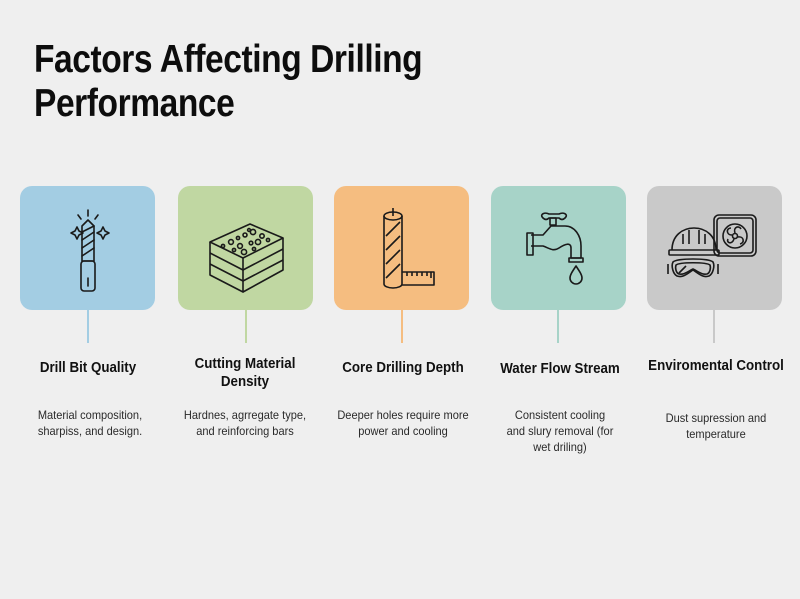 The height and width of the screenshot is (599, 800). I want to click on hardhat-goggles-fan-icon, so click(712, 246).